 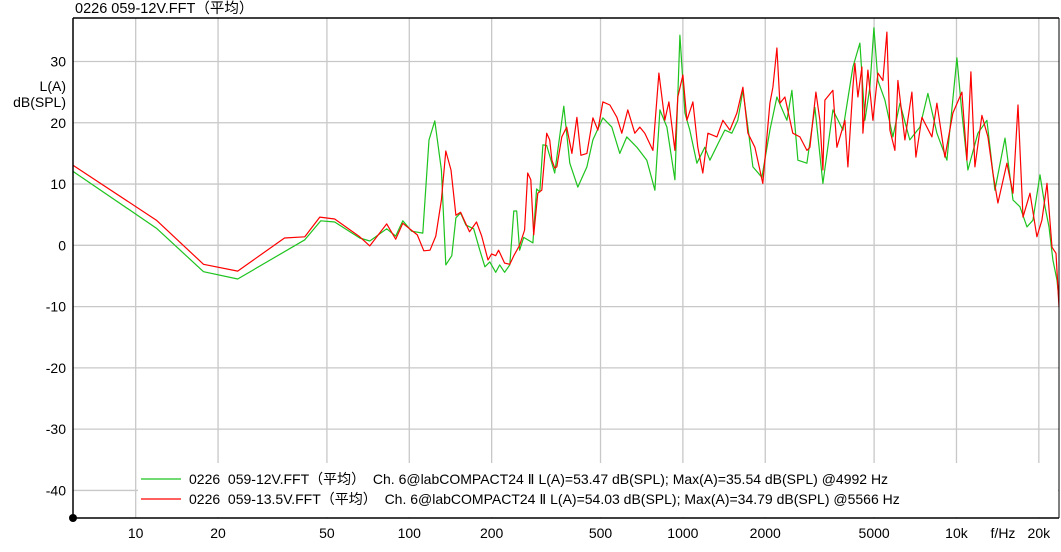 What do you see at coordinates (136, 533) in the screenshot?
I see `x-tick-label: 10` at bounding box center [136, 533].